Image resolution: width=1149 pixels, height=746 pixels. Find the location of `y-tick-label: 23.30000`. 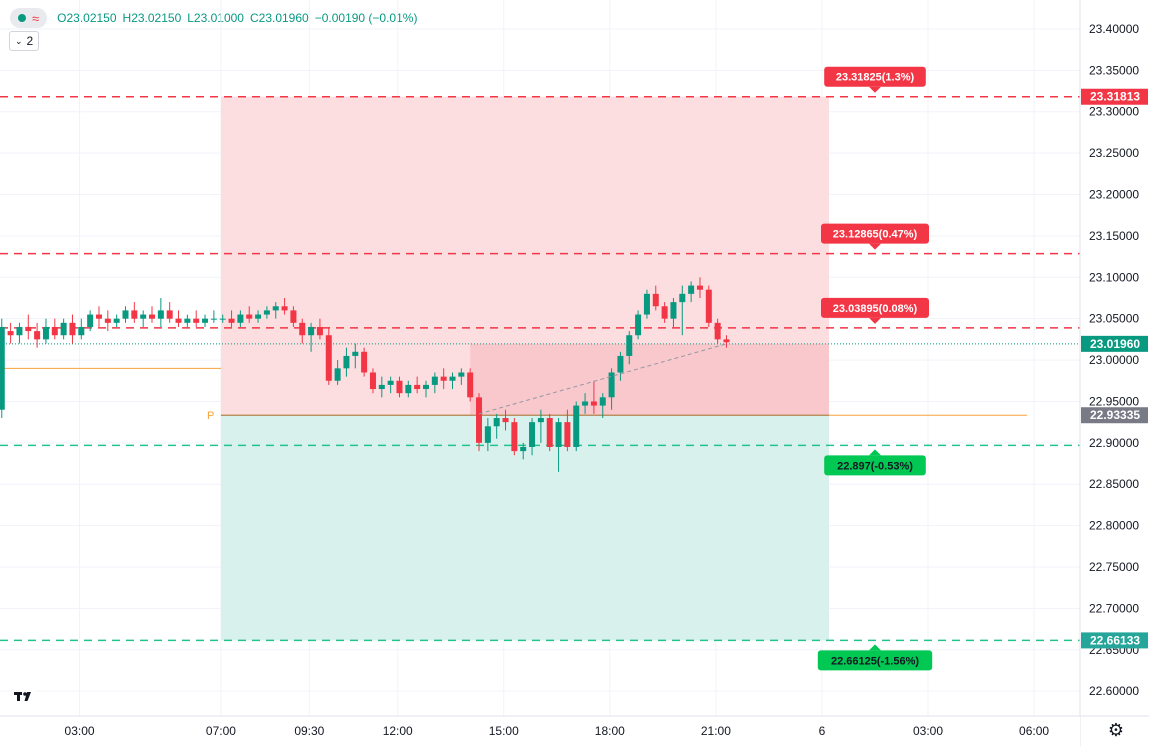

y-tick-label: 23.30000 is located at coordinates (1114, 112).